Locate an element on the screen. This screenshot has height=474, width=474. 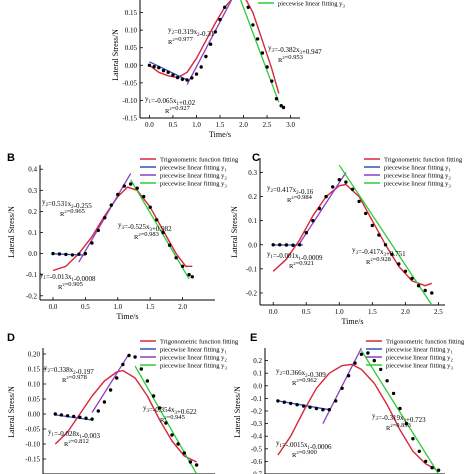
x-tick-label: 1.0 is located at coordinates (117, 307).